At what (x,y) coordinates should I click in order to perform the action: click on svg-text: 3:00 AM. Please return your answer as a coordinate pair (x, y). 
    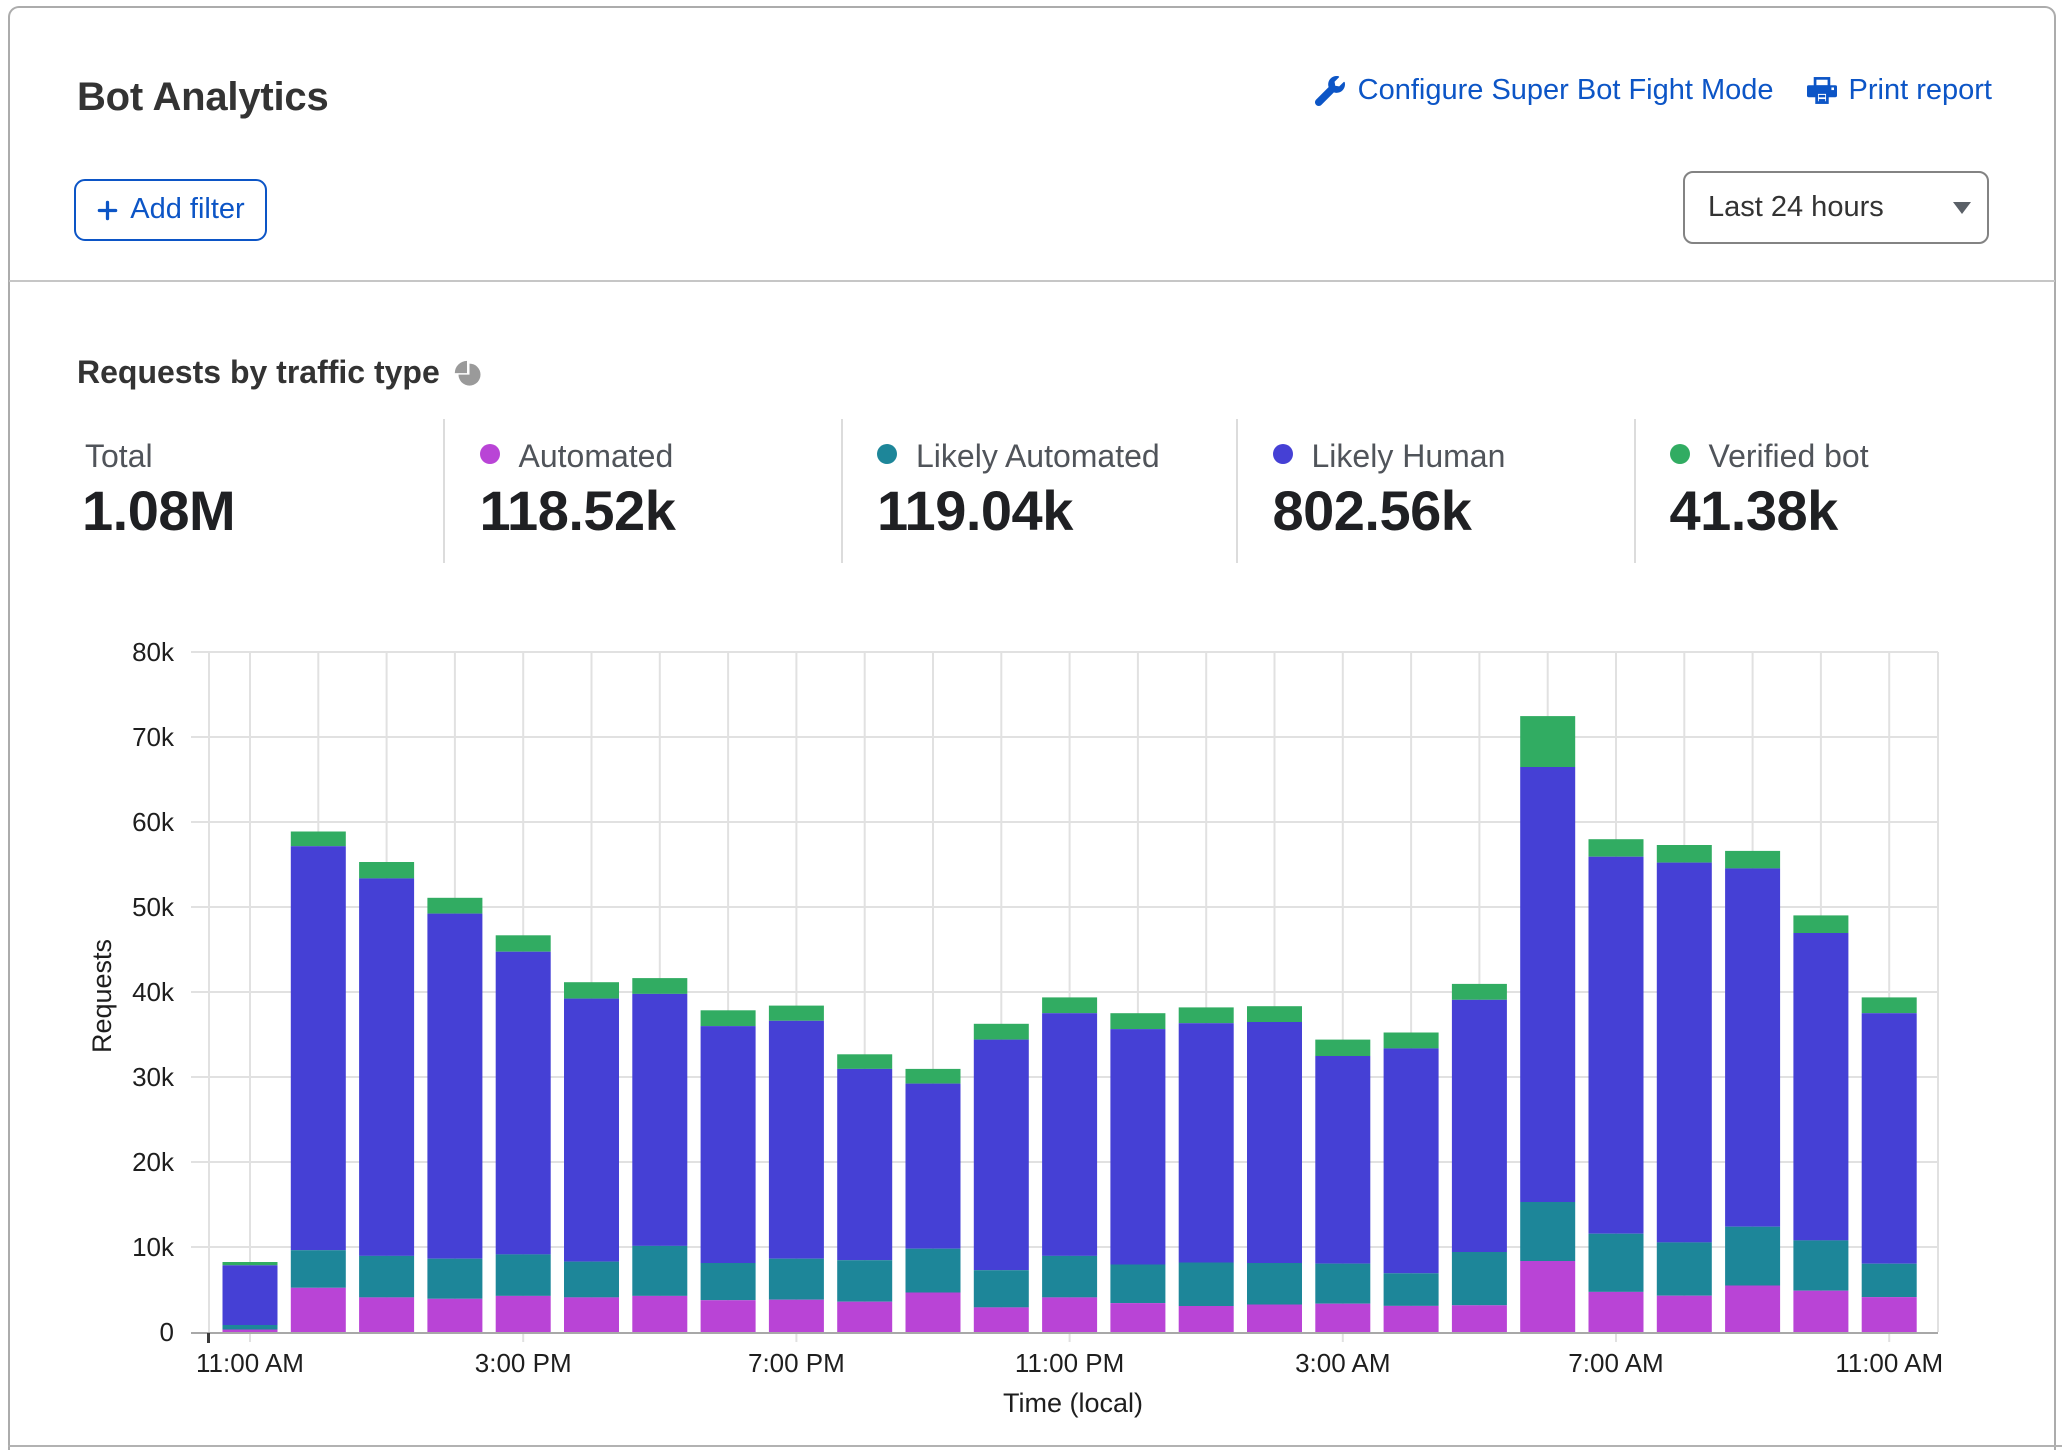
    Looking at the image, I should click on (1342, 1363).